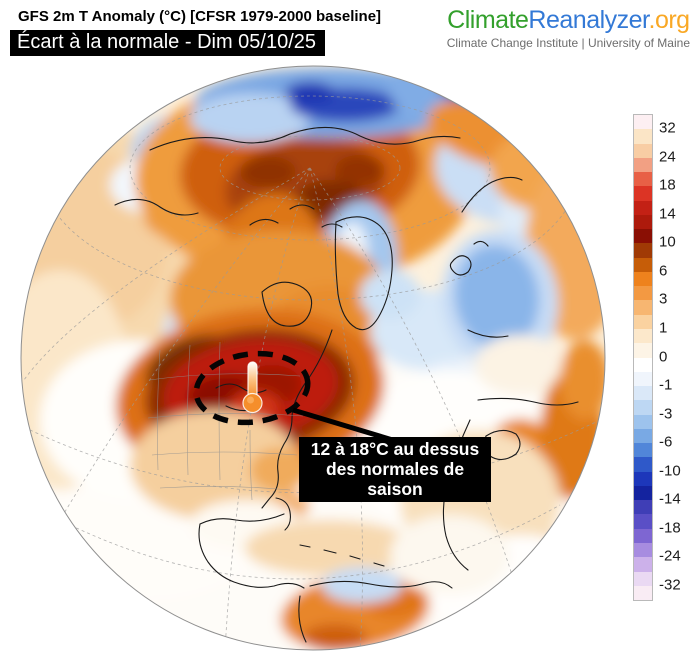 The height and width of the screenshot is (662, 700). I want to click on state-borders, so click(225, 421).